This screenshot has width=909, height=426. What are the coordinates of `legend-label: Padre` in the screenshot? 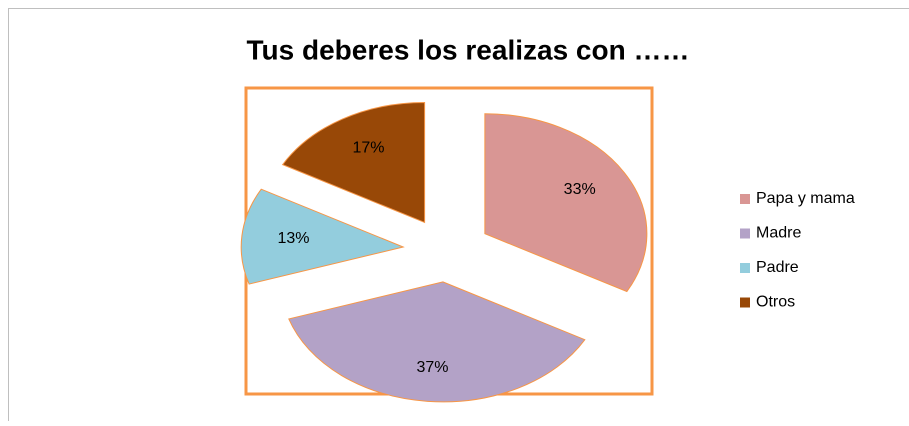 It's located at (777, 267).